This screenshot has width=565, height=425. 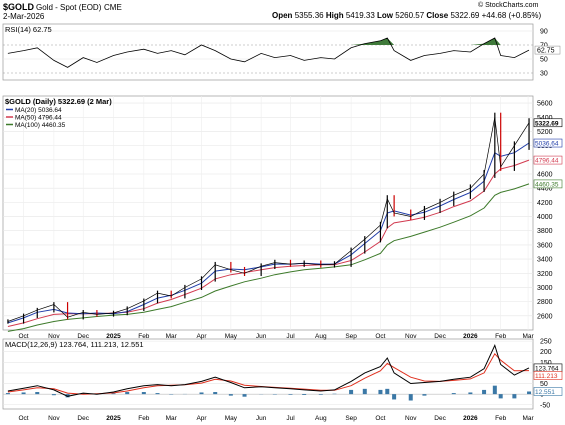 I want to click on macd-x-tick-label: Jul, so click(x=290, y=418).